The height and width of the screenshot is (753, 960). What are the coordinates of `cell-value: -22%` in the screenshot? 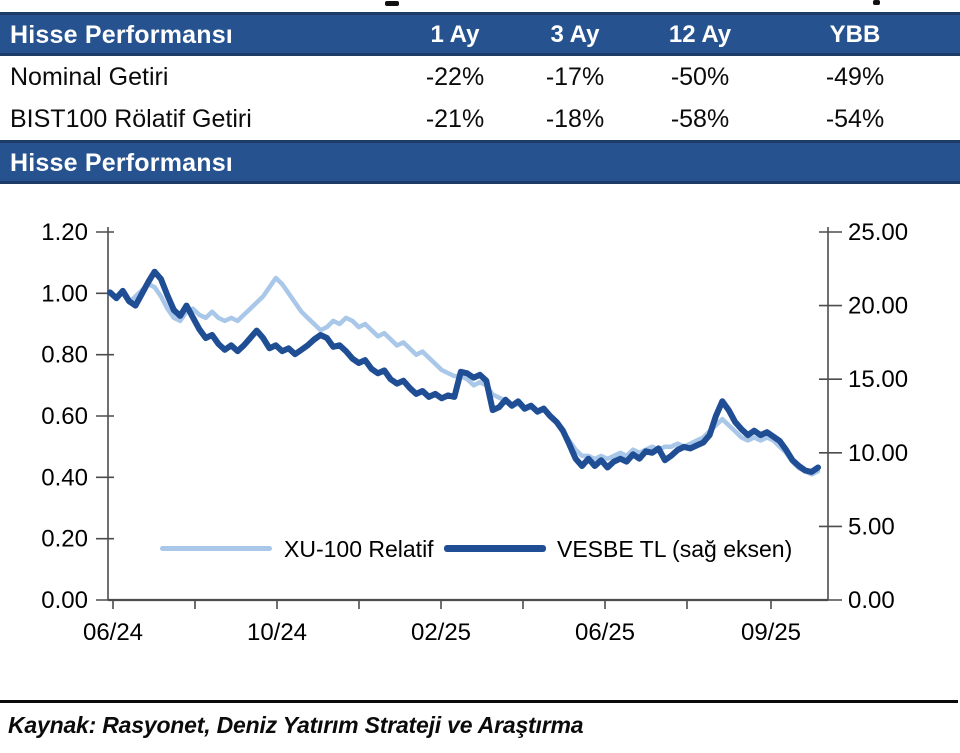 It's located at (455, 77).